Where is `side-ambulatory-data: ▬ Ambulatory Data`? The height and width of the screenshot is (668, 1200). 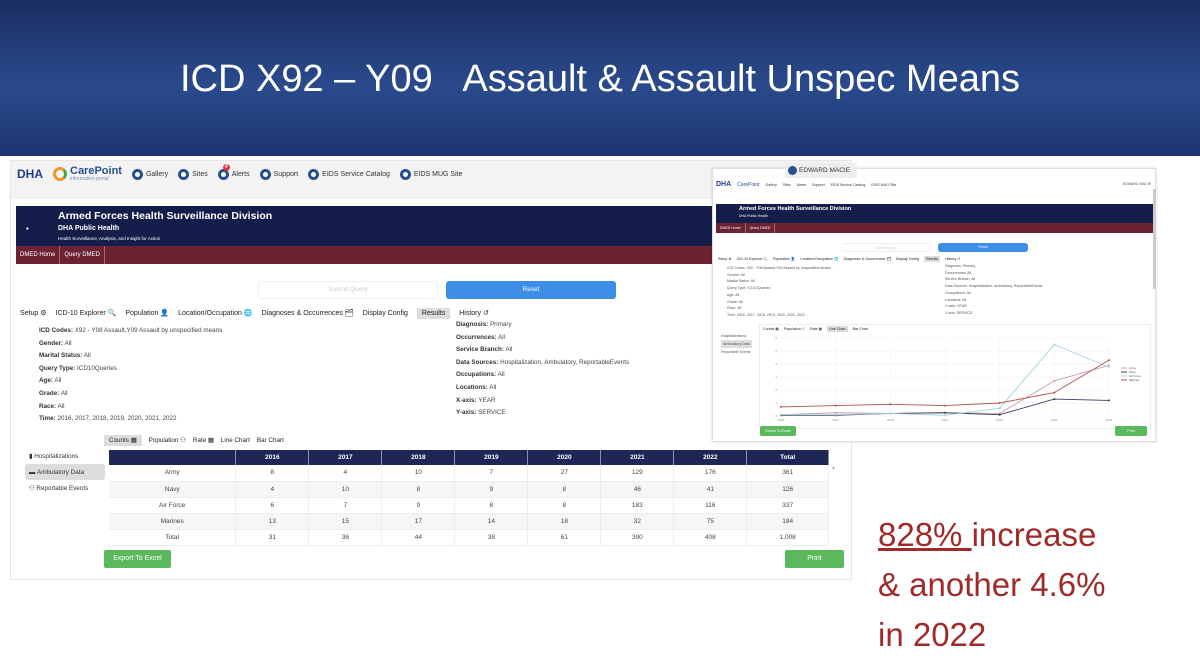 side-ambulatory-data: ▬ Ambulatory Data is located at coordinates (65, 472).